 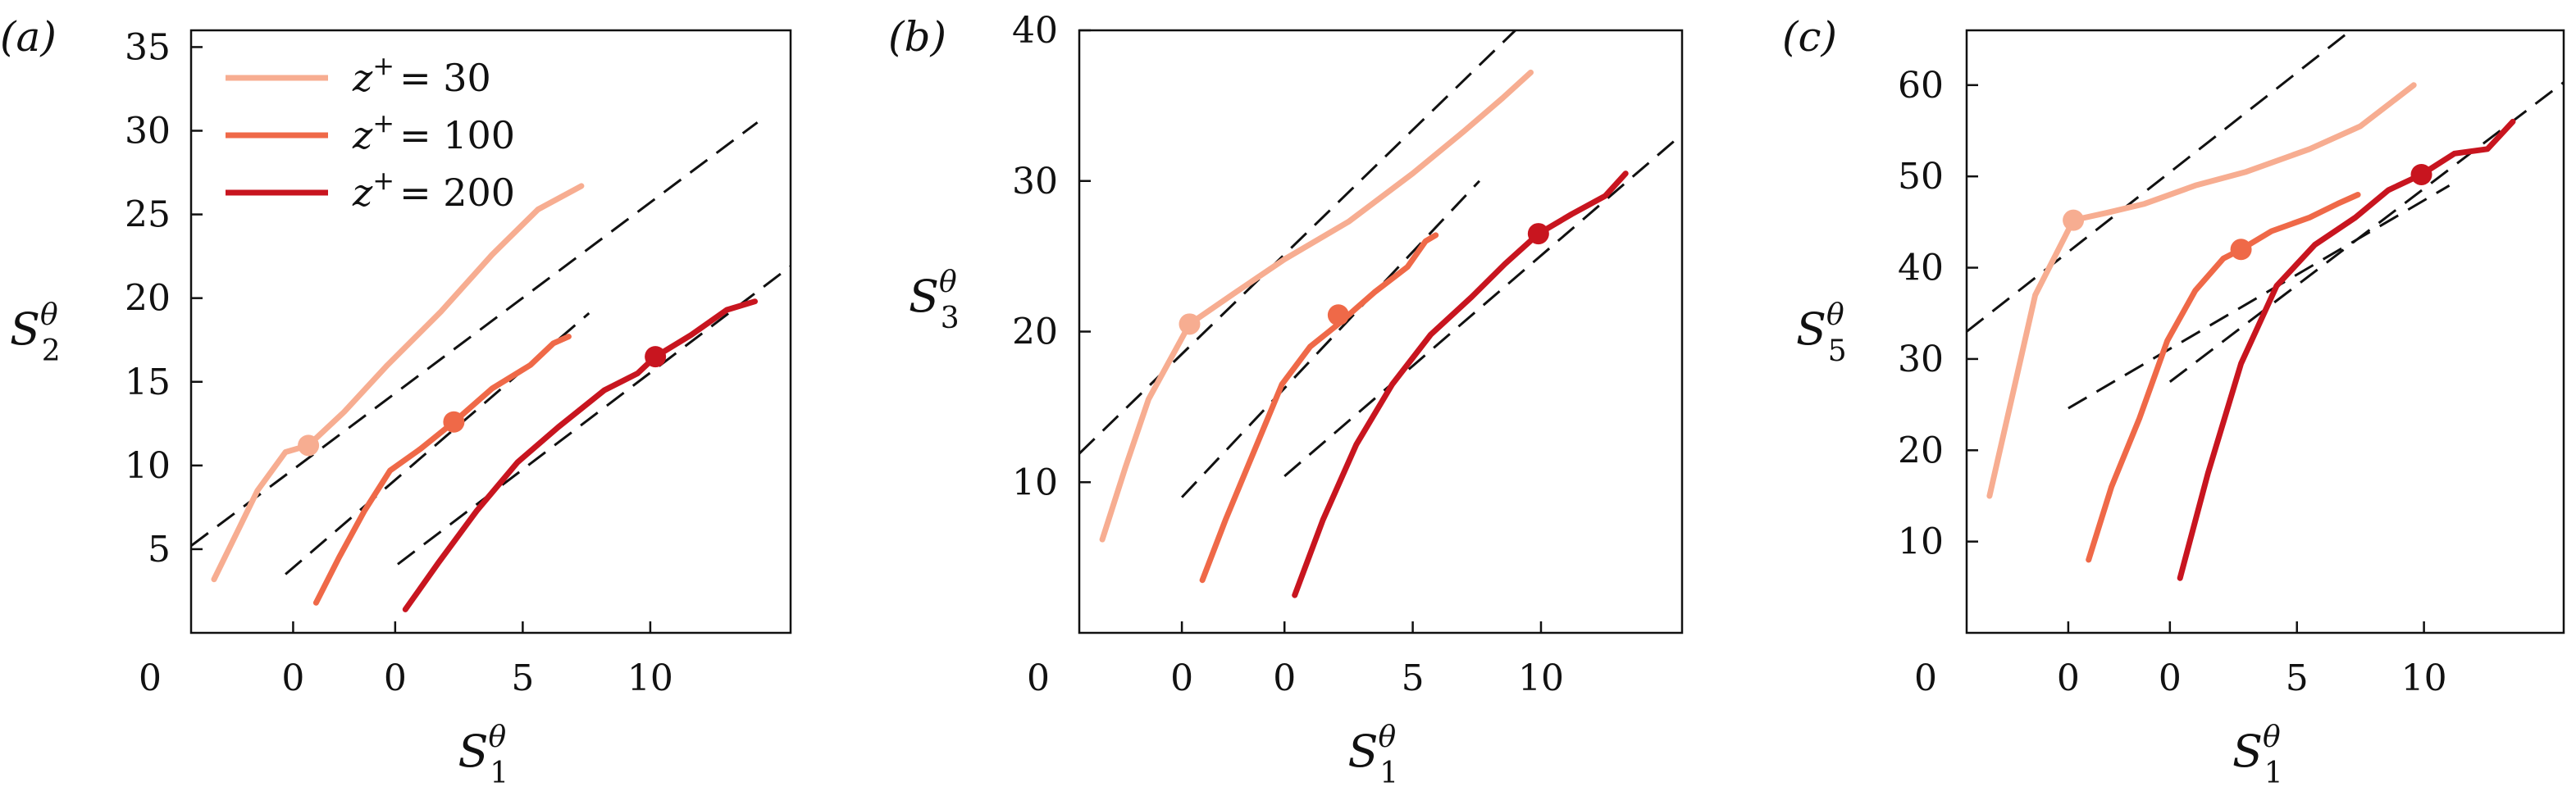 I want to click on panel-label: (b), so click(x=917, y=37).